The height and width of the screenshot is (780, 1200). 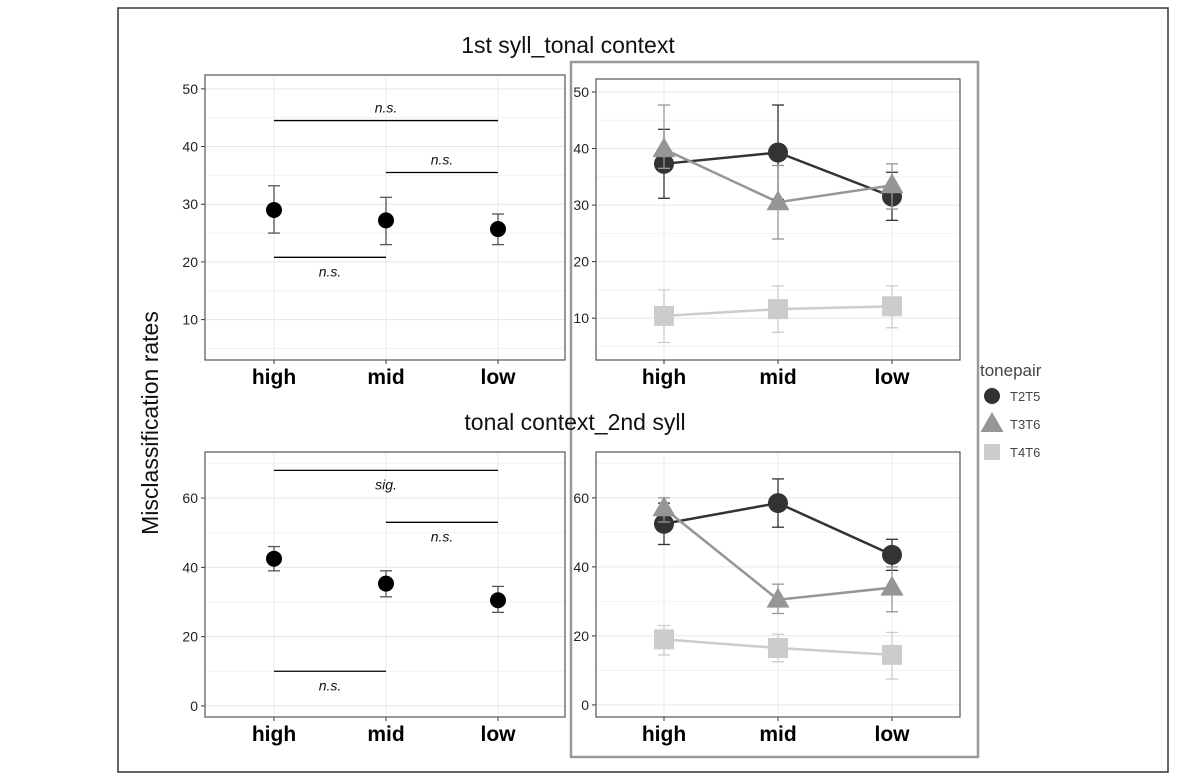 What do you see at coordinates (992, 452) in the screenshot?
I see `legend-key-T4T6` at bounding box center [992, 452].